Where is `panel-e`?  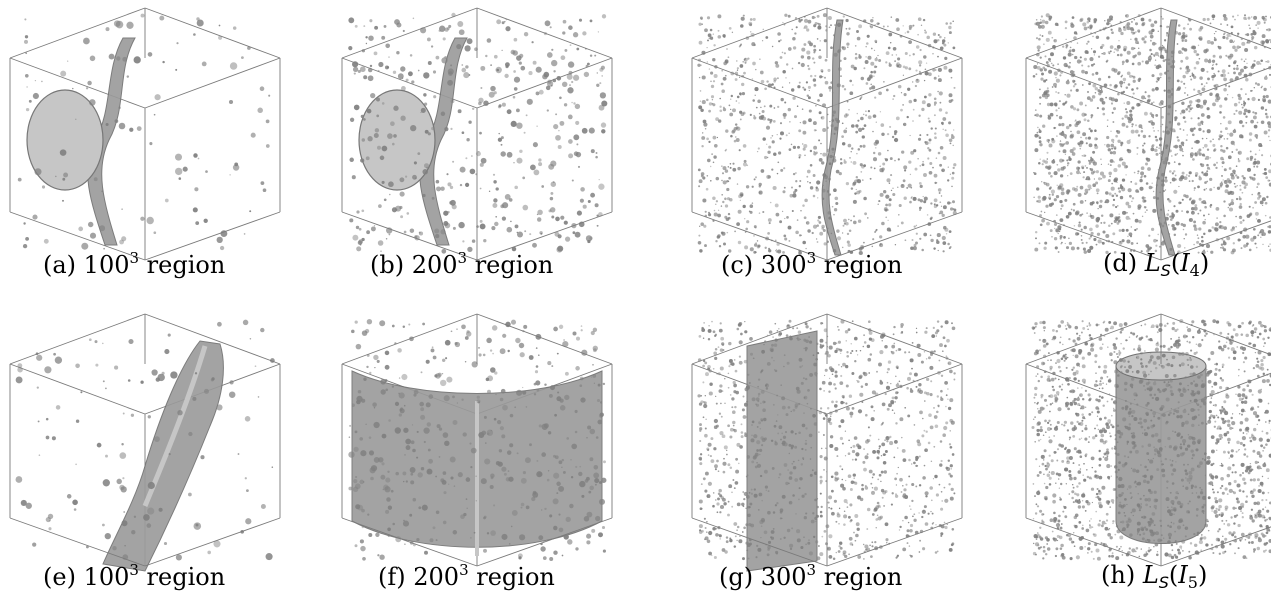 panel-e is located at coordinates (147, 456).